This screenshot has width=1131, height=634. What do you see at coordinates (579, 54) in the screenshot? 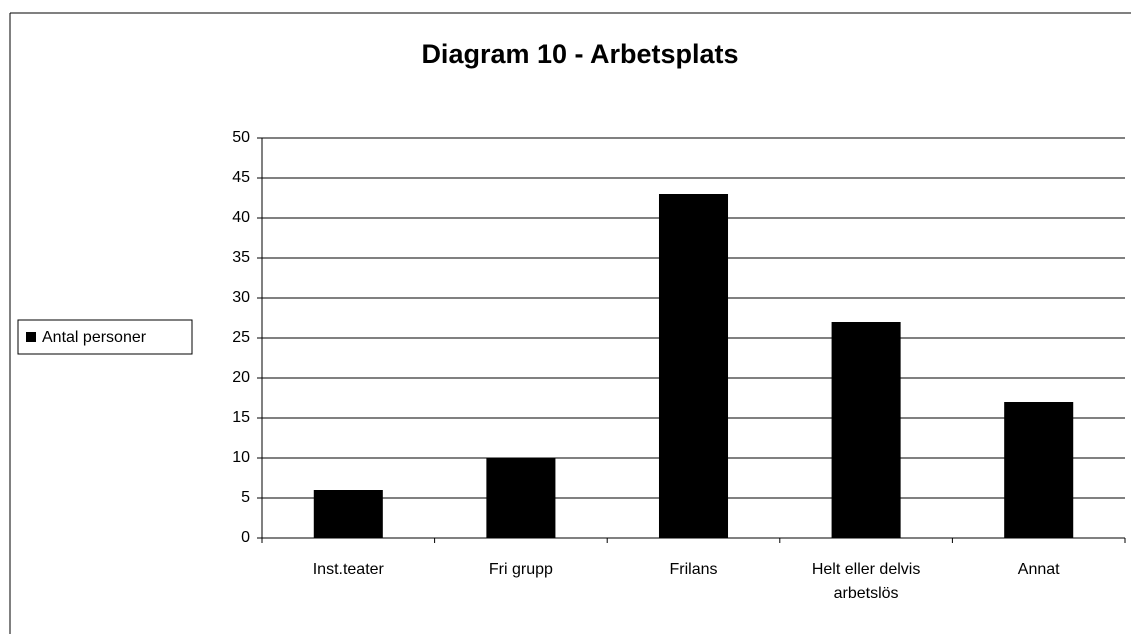
I see `chart-title: Diagram 10 - Arbetsplats` at bounding box center [579, 54].